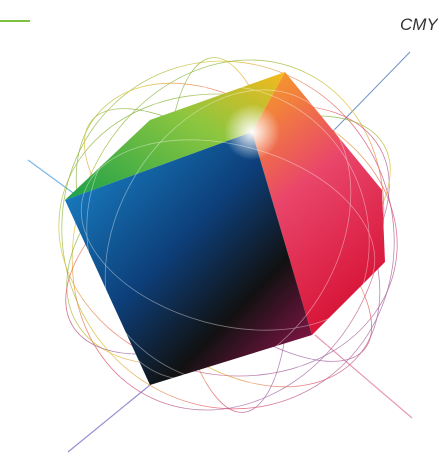 Image resolution: width=438 pixels, height=456 pixels. Describe the element at coordinates (419, 24) in the screenshot. I see `cmy-label: CMY` at that location.